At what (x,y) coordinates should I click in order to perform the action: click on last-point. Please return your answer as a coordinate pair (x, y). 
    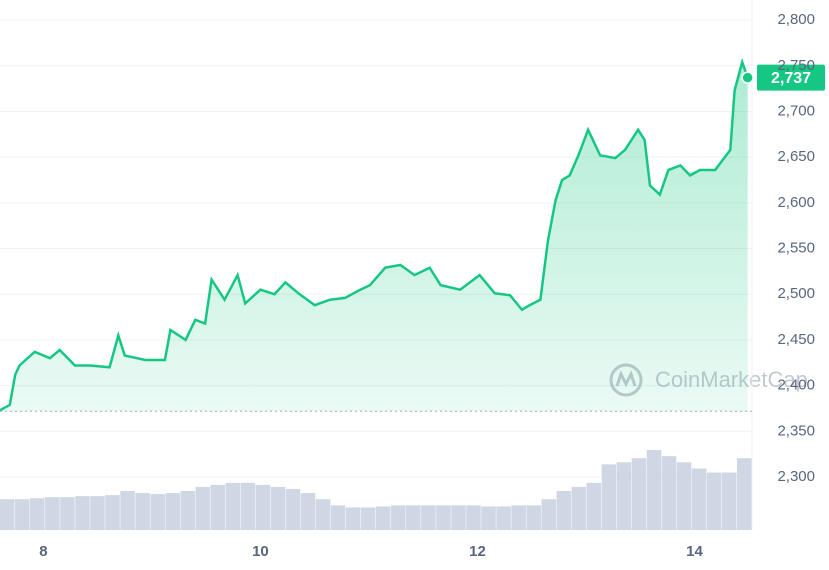
    Looking at the image, I should click on (747, 77).